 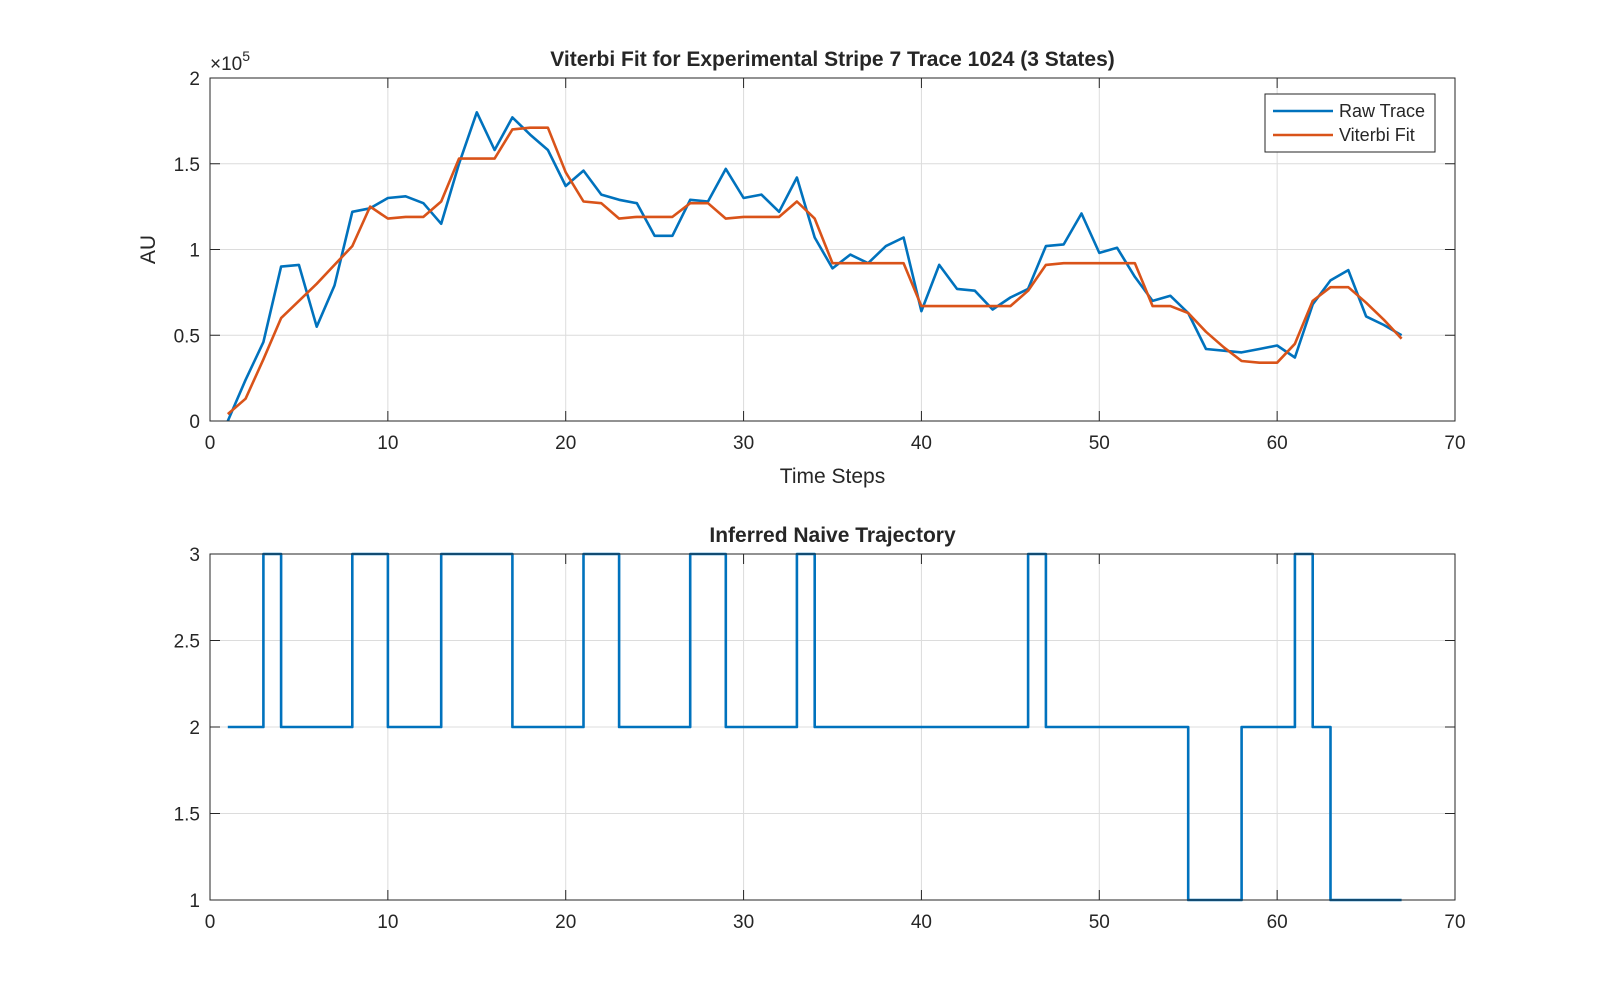 I want to click on legend-box, so click(x=1350, y=123).